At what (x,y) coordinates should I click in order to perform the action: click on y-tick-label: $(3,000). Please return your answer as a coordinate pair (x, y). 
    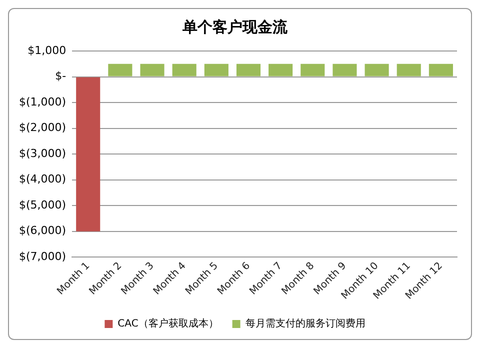
    Looking at the image, I should click on (42, 153).